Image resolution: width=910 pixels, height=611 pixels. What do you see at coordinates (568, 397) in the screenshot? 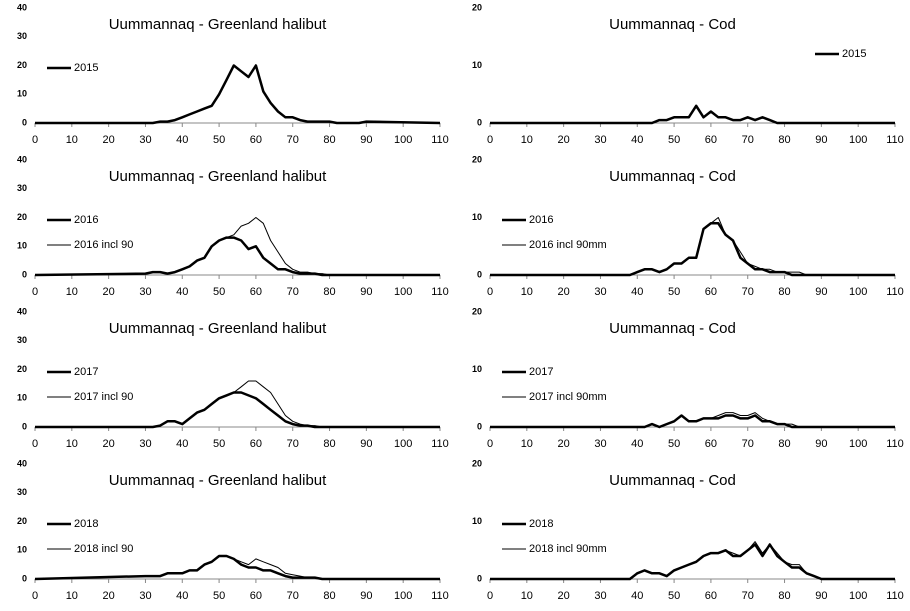
I see `legend-label: 2017 incl 90mm` at bounding box center [568, 397].